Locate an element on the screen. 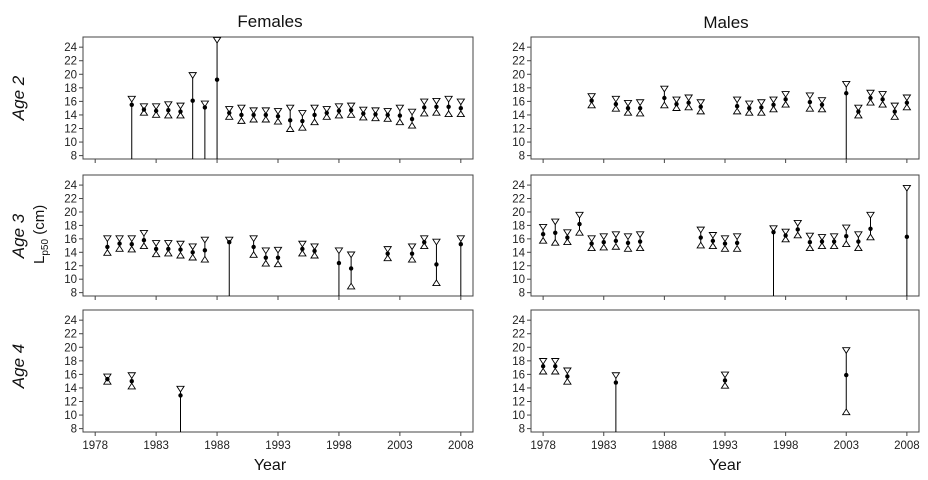 The width and height of the screenshot is (928, 480). y-tick-label: 20 is located at coordinates (70, 213).